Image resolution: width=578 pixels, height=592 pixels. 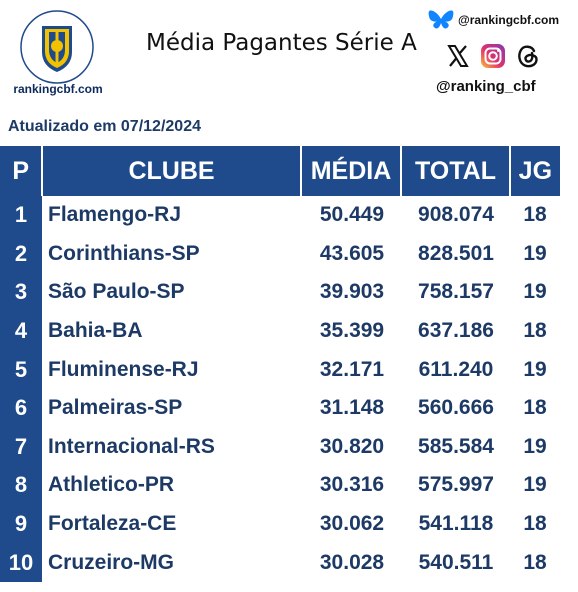 I want to click on social-block: @rankingcbf.com, so click(x=498, y=51).